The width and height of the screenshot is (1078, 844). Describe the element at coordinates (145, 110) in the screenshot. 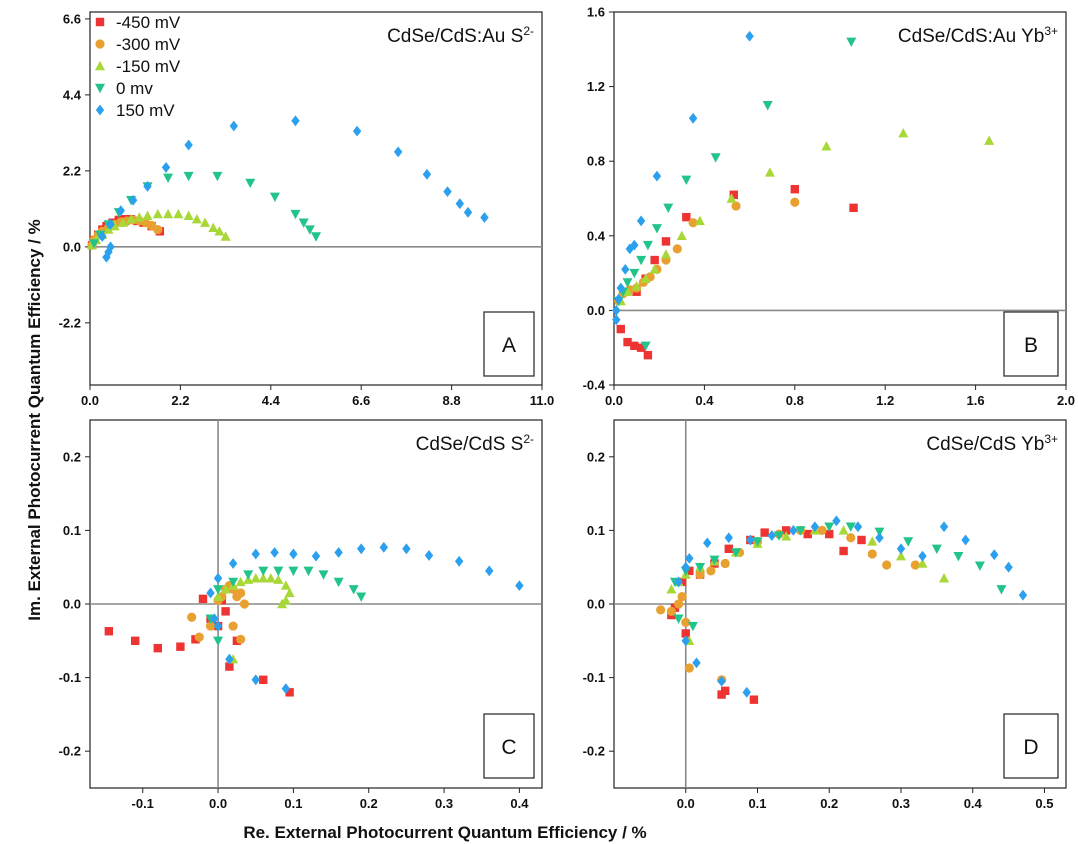

I see `legend-label: 150 mV` at that location.